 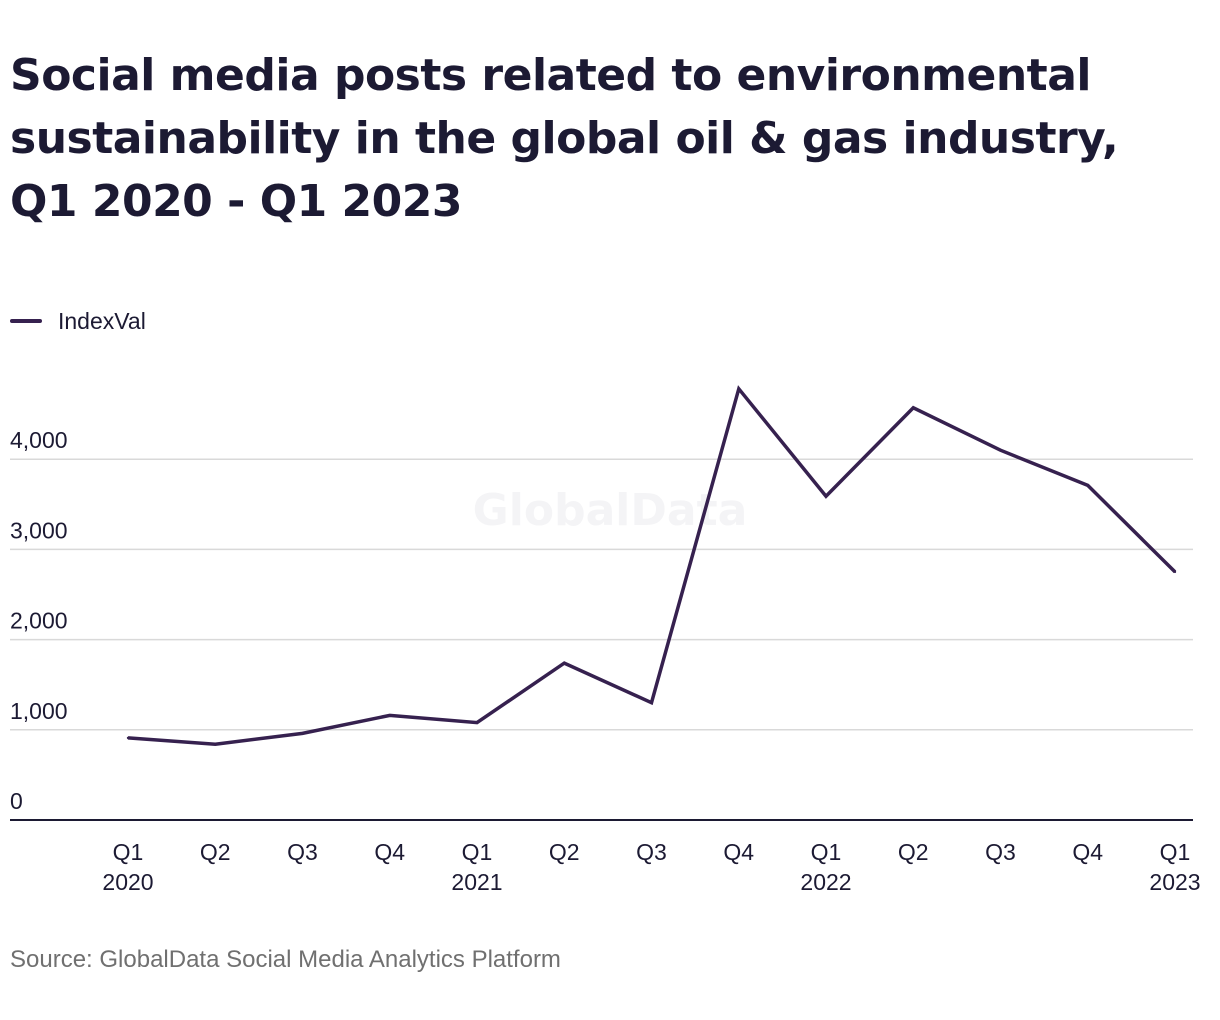 I want to click on x-tick-label: Q1 2021, so click(x=476, y=867).